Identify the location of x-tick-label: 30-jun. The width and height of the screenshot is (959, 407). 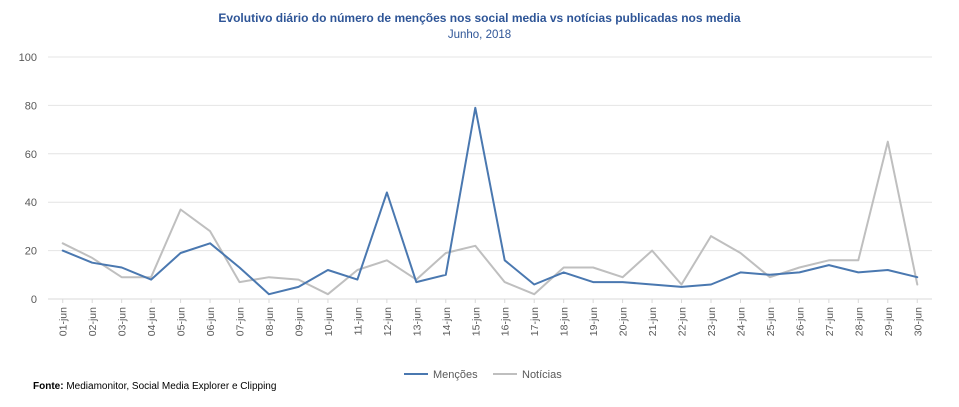
(918, 321).